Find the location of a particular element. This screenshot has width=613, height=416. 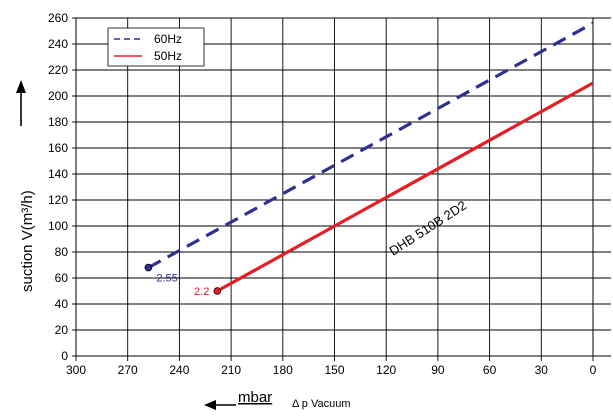

legend-label-50hz: 50Hz is located at coordinates (168, 56).